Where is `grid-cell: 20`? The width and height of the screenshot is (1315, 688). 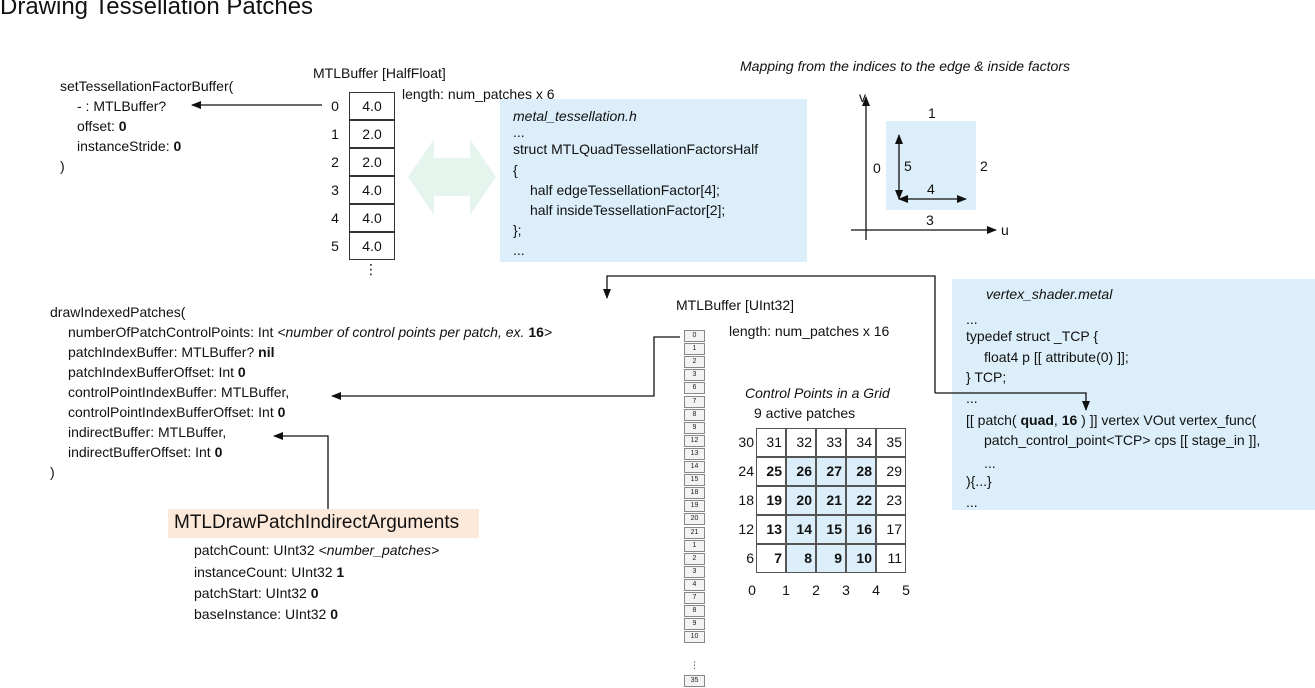
grid-cell: 20 is located at coordinates (801, 500).